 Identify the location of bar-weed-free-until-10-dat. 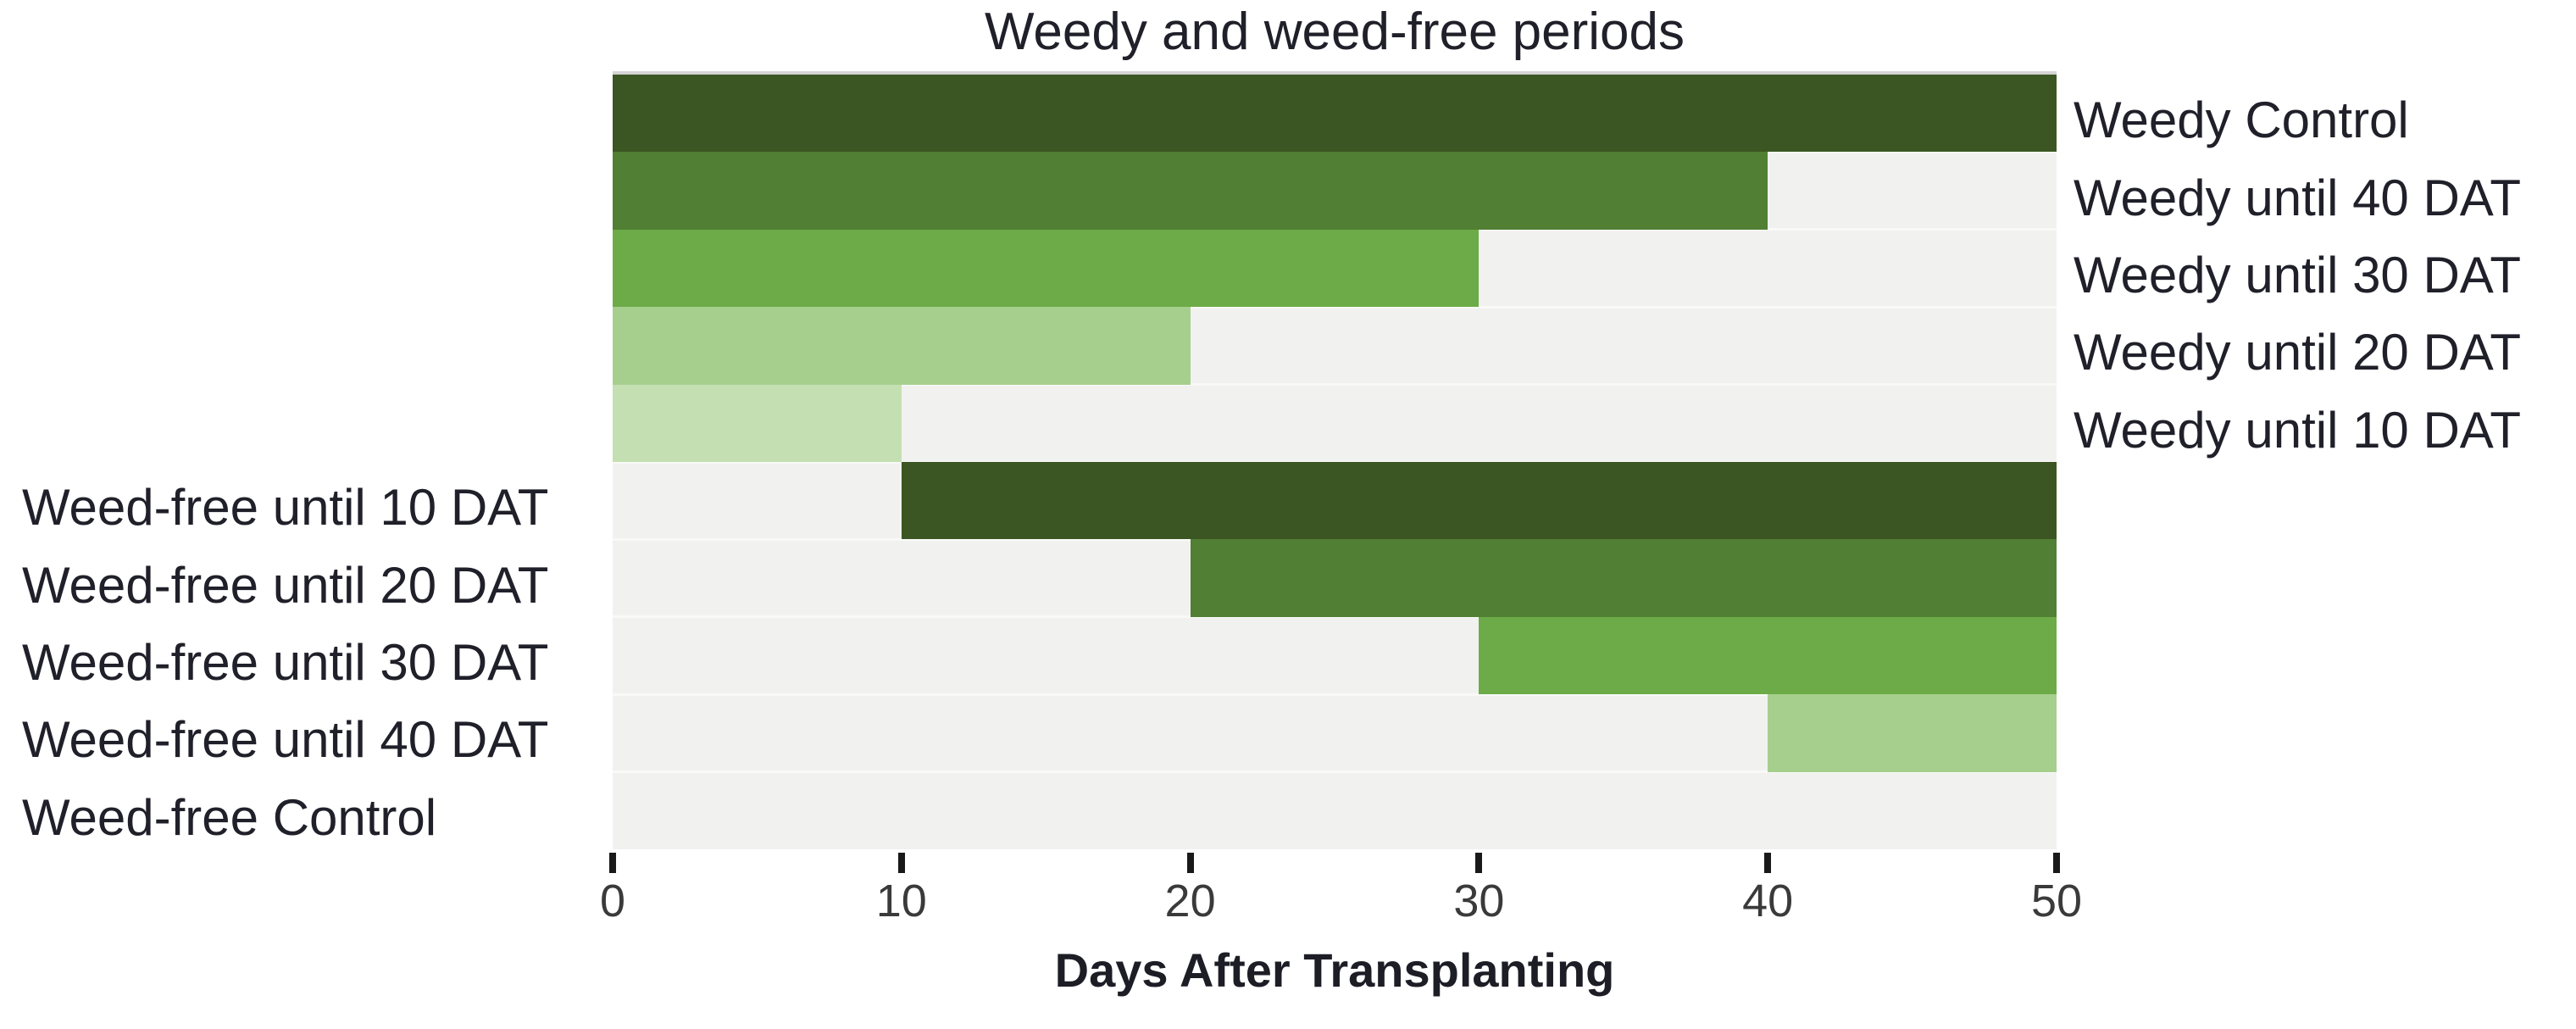
(1479, 501).